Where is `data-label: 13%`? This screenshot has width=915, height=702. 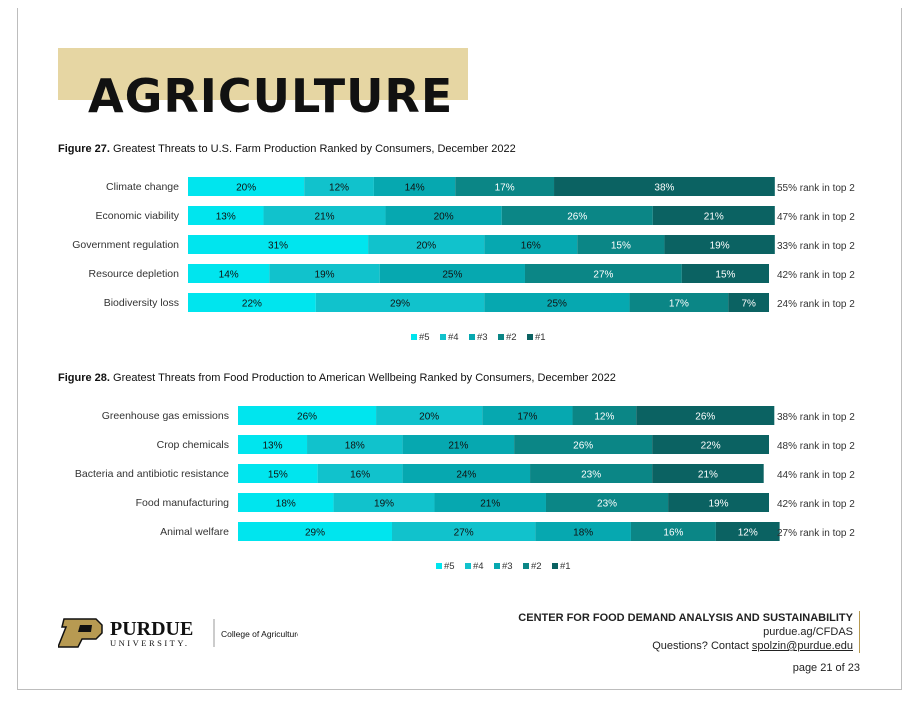
data-label: 13% is located at coordinates (273, 446).